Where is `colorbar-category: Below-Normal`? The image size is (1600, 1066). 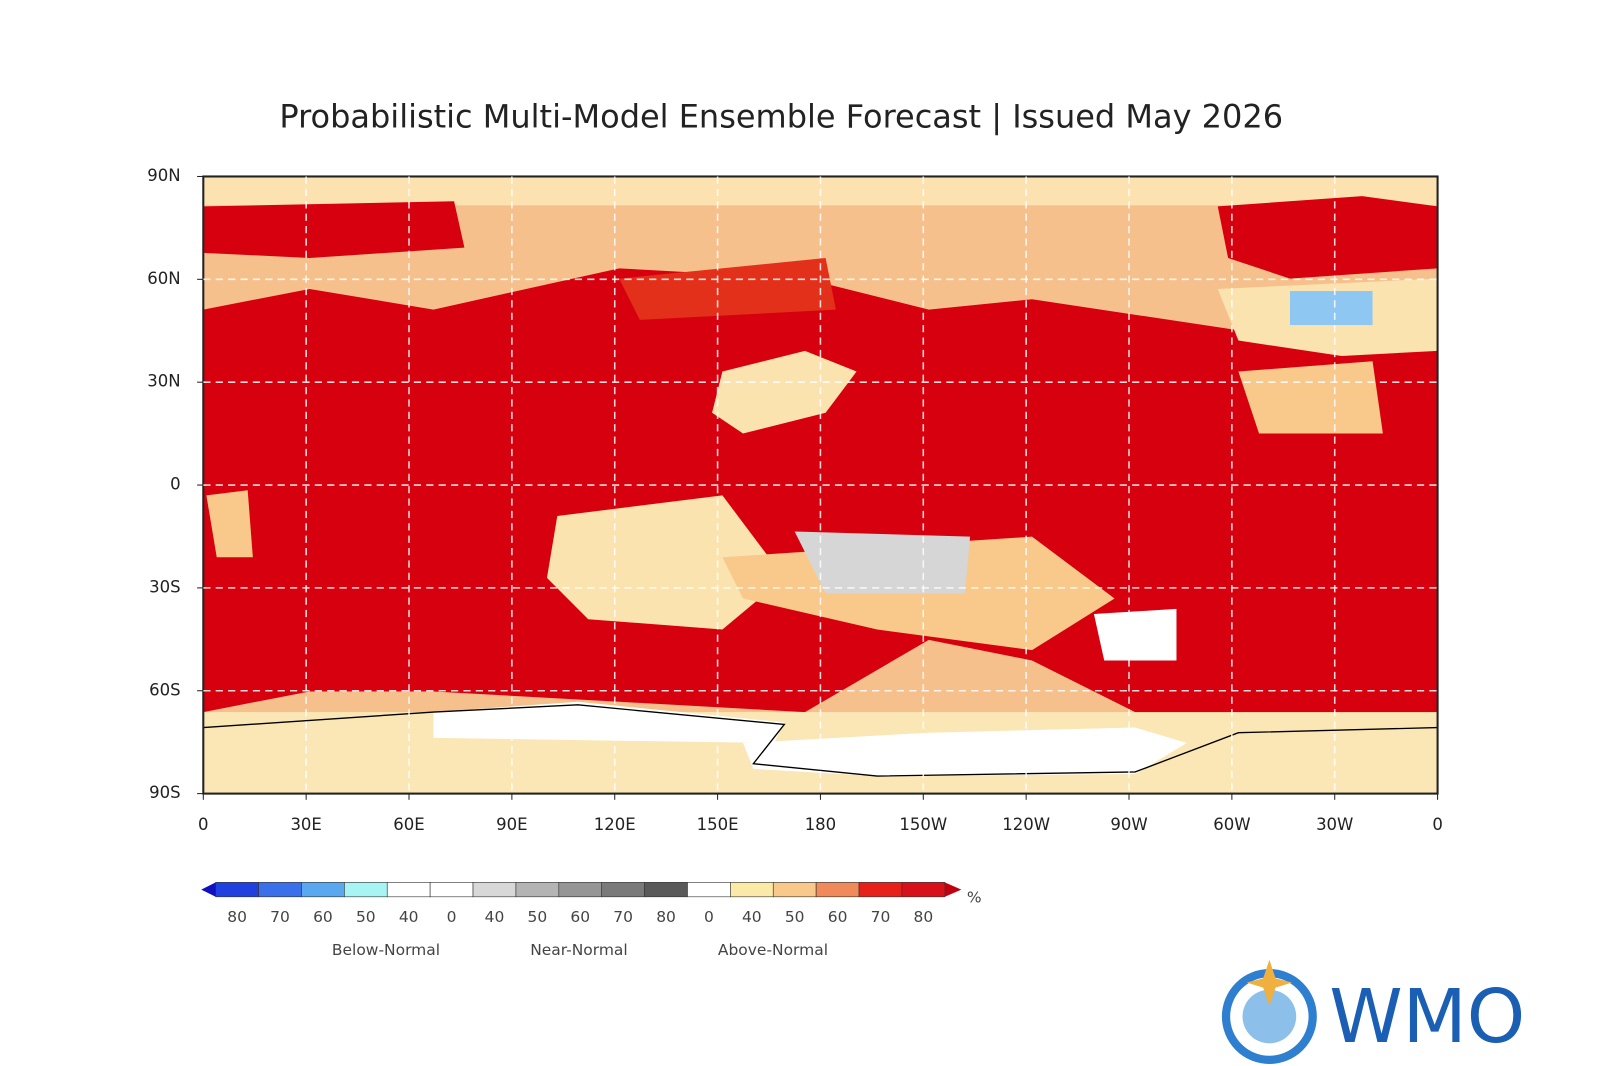 colorbar-category: Below-Normal is located at coordinates (386, 950).